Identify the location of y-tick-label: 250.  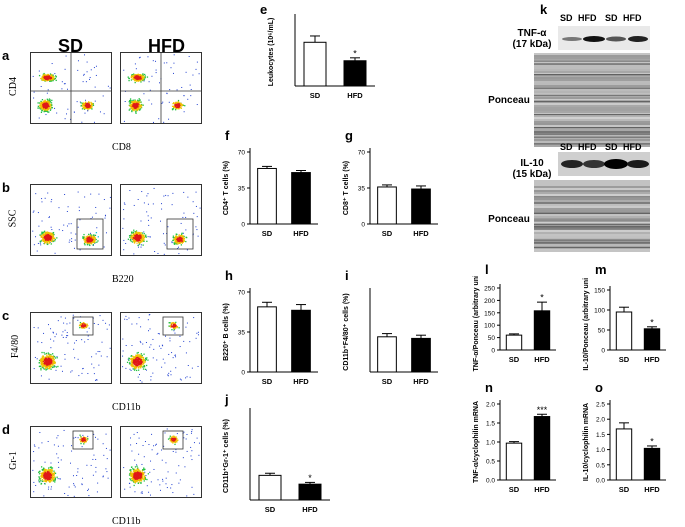
(489, 289).